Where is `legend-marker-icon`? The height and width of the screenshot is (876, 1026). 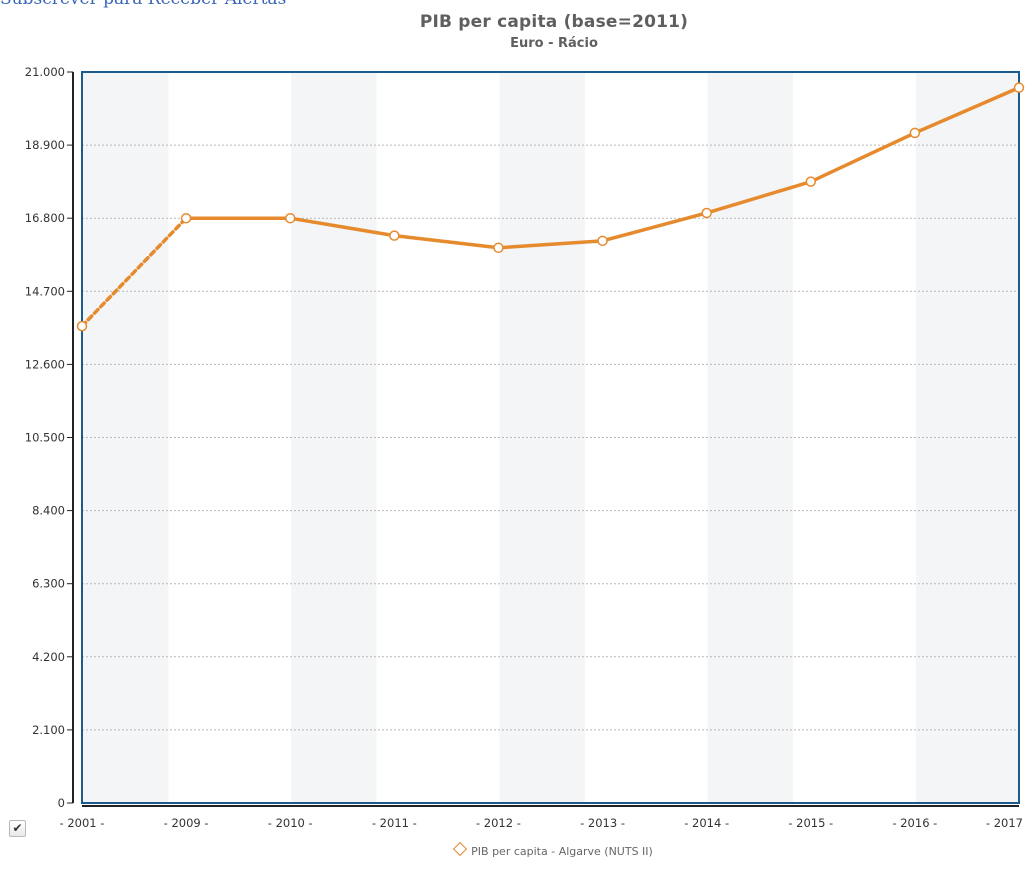
legend-marker-icon is located at coordinates (460, 849).